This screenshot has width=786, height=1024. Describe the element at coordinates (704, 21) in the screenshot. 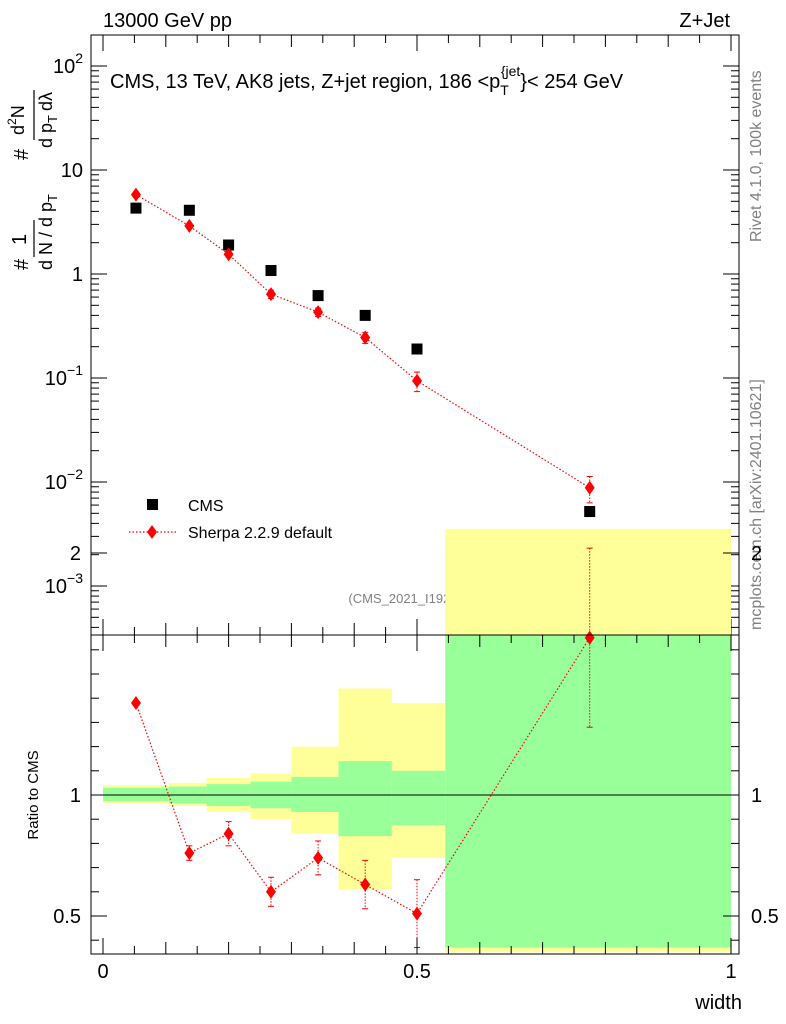

I see `header-right: Z+Jet` at that location.